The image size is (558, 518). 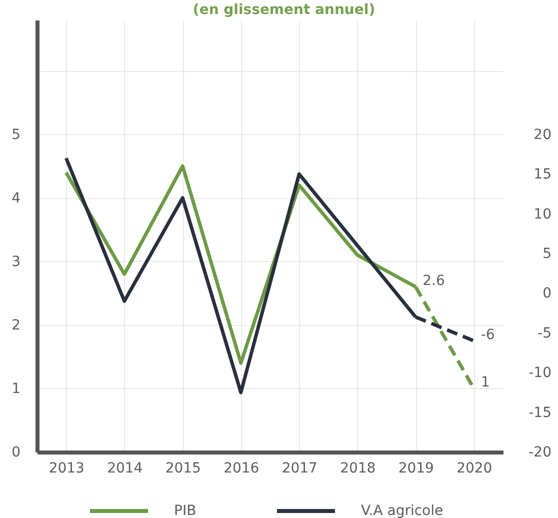 What do you see at coordinates (66, 468) in the screenshot?
I see `x-tick-label: 2013` at bounding box center [66, 468].